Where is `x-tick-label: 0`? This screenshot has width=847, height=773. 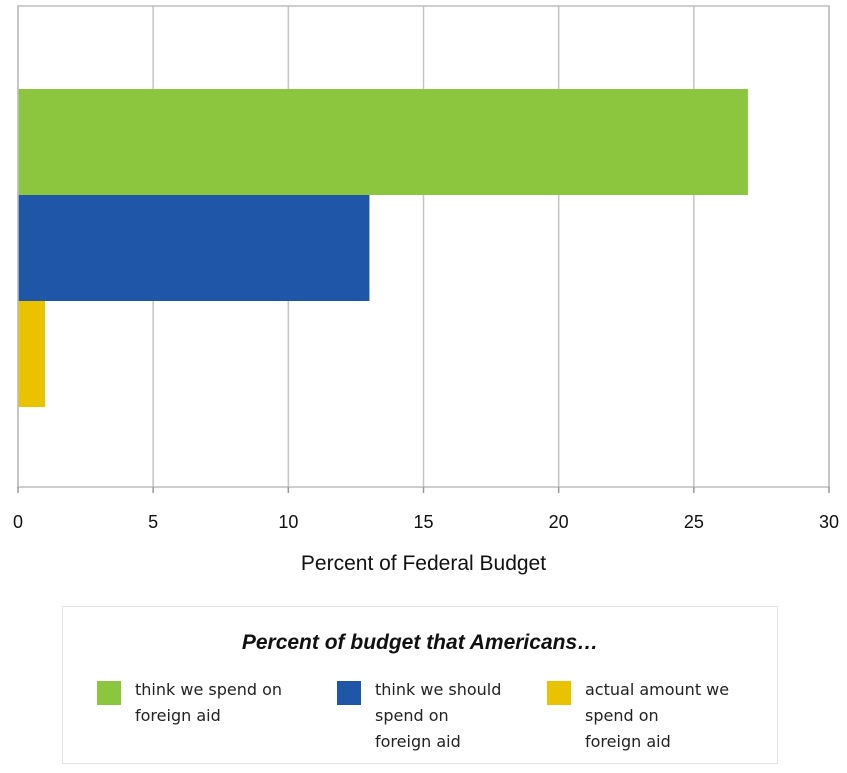 x-tick-label: 0 is located at coordinates (18, 522).